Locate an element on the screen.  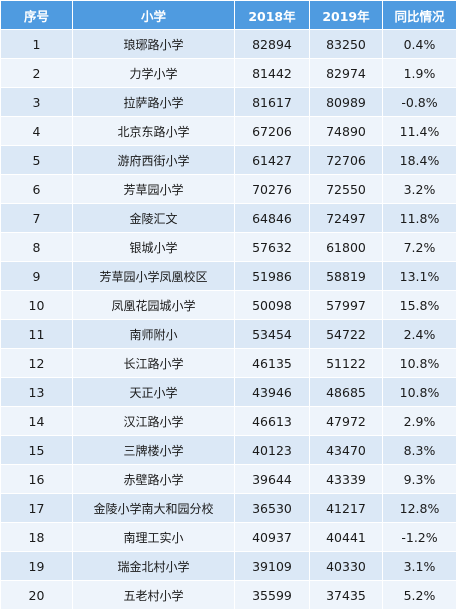
price-2018-cell: 50098 is located at coordinates (272, 305).